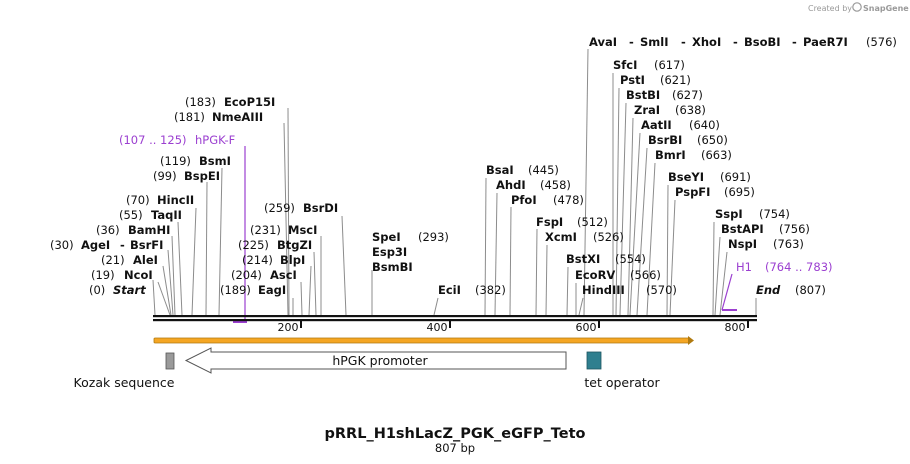  What do you see at coordinates (692, 192) in the screenshot?
I see `pspfi-label: PspFI` at bounding box center [692, 192].